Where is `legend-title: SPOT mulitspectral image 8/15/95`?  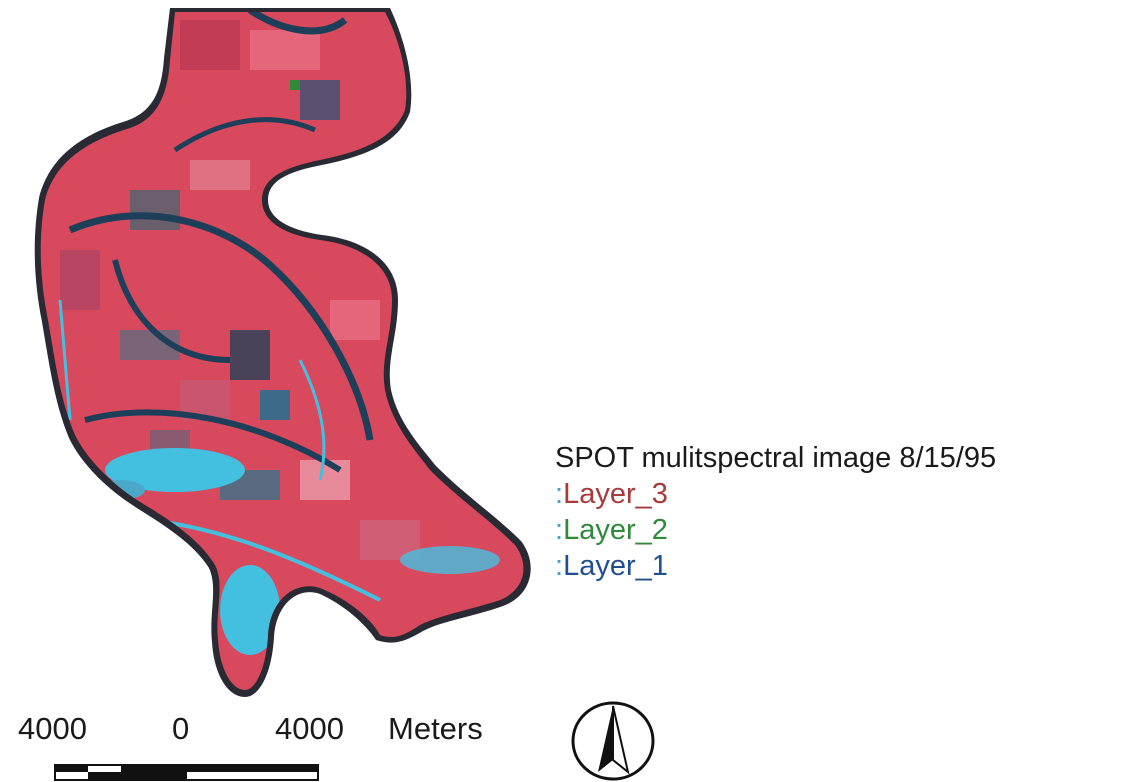
legend-title: SPOT mulitspectral image 8/15/95 is located at coordinates (776, 458).